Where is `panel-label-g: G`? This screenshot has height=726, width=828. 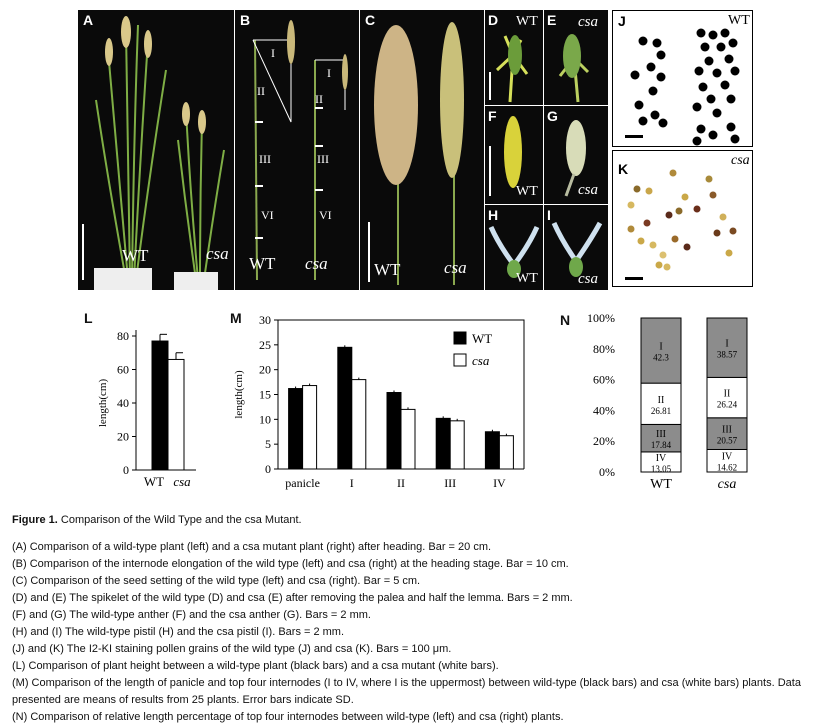
panel-label-g: G is located at coordinates (552, 116).